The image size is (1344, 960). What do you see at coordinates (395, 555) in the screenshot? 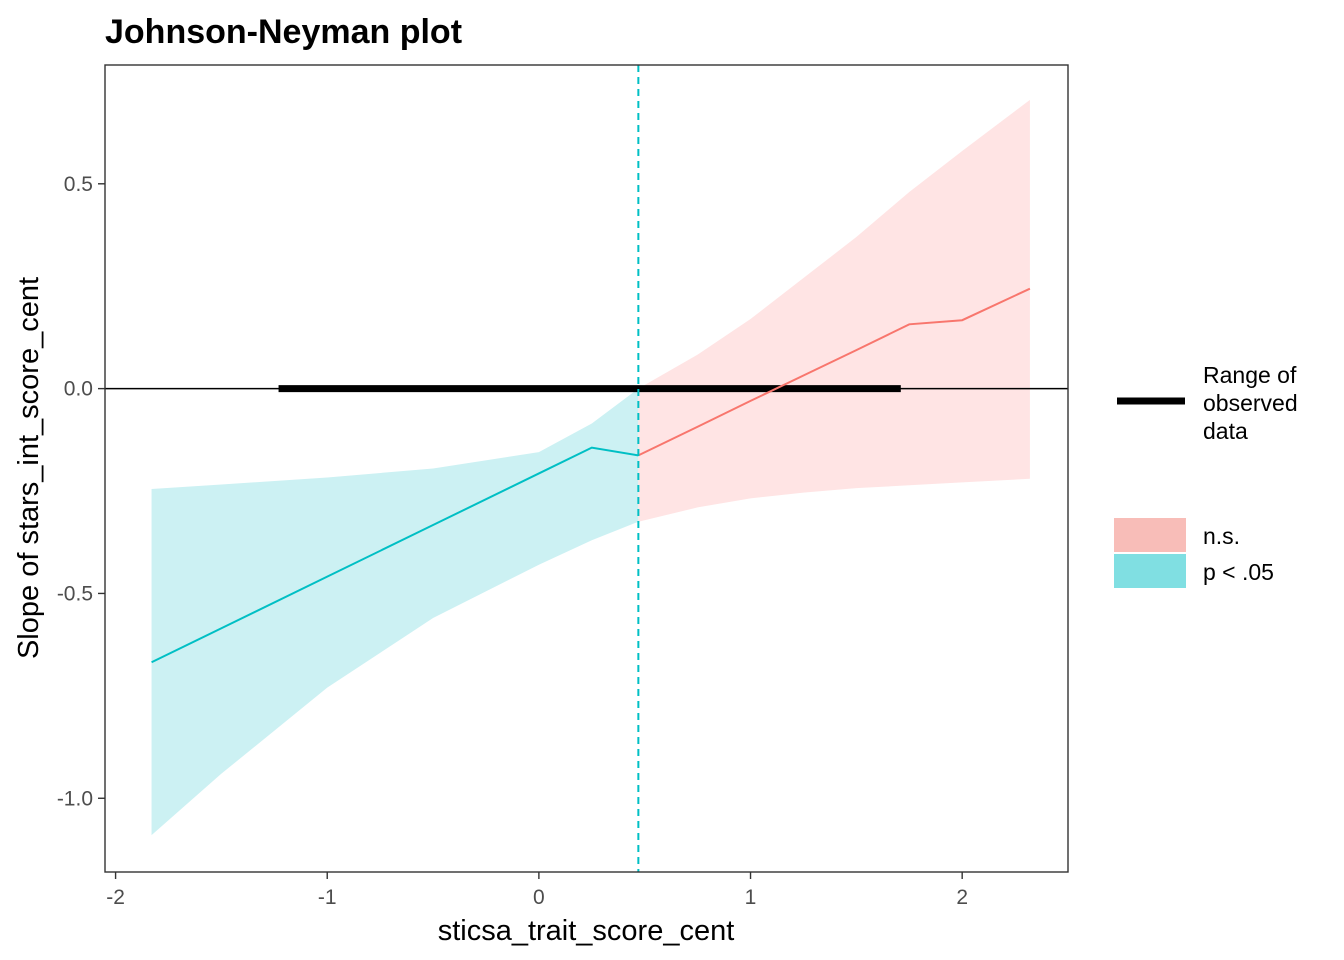
I see `slope-line-significant` at bounding box center [395, 555].